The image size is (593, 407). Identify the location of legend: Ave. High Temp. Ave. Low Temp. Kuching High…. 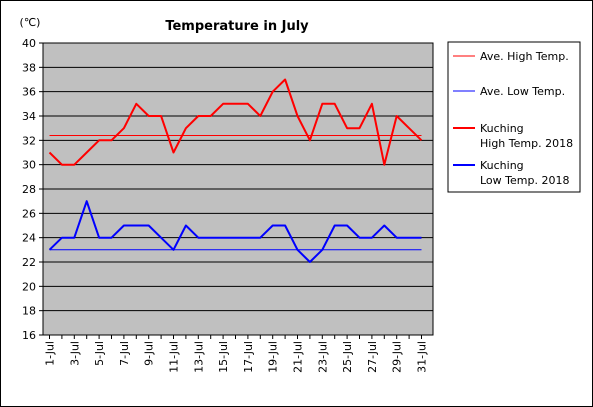
(513, 118).